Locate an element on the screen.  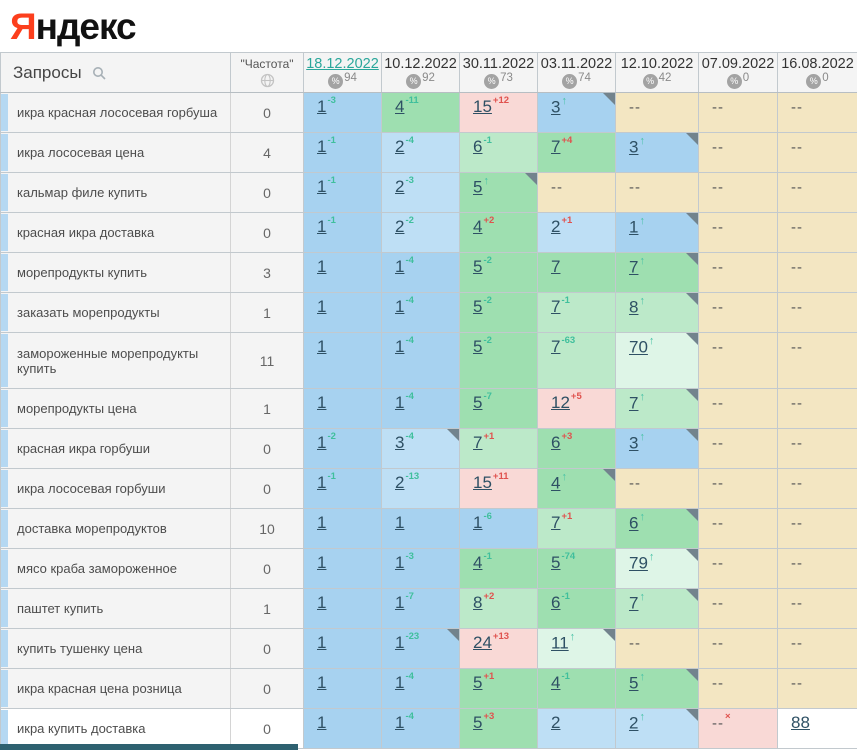
query-cell: икра купить доставка is located at coordinates (115, 728).